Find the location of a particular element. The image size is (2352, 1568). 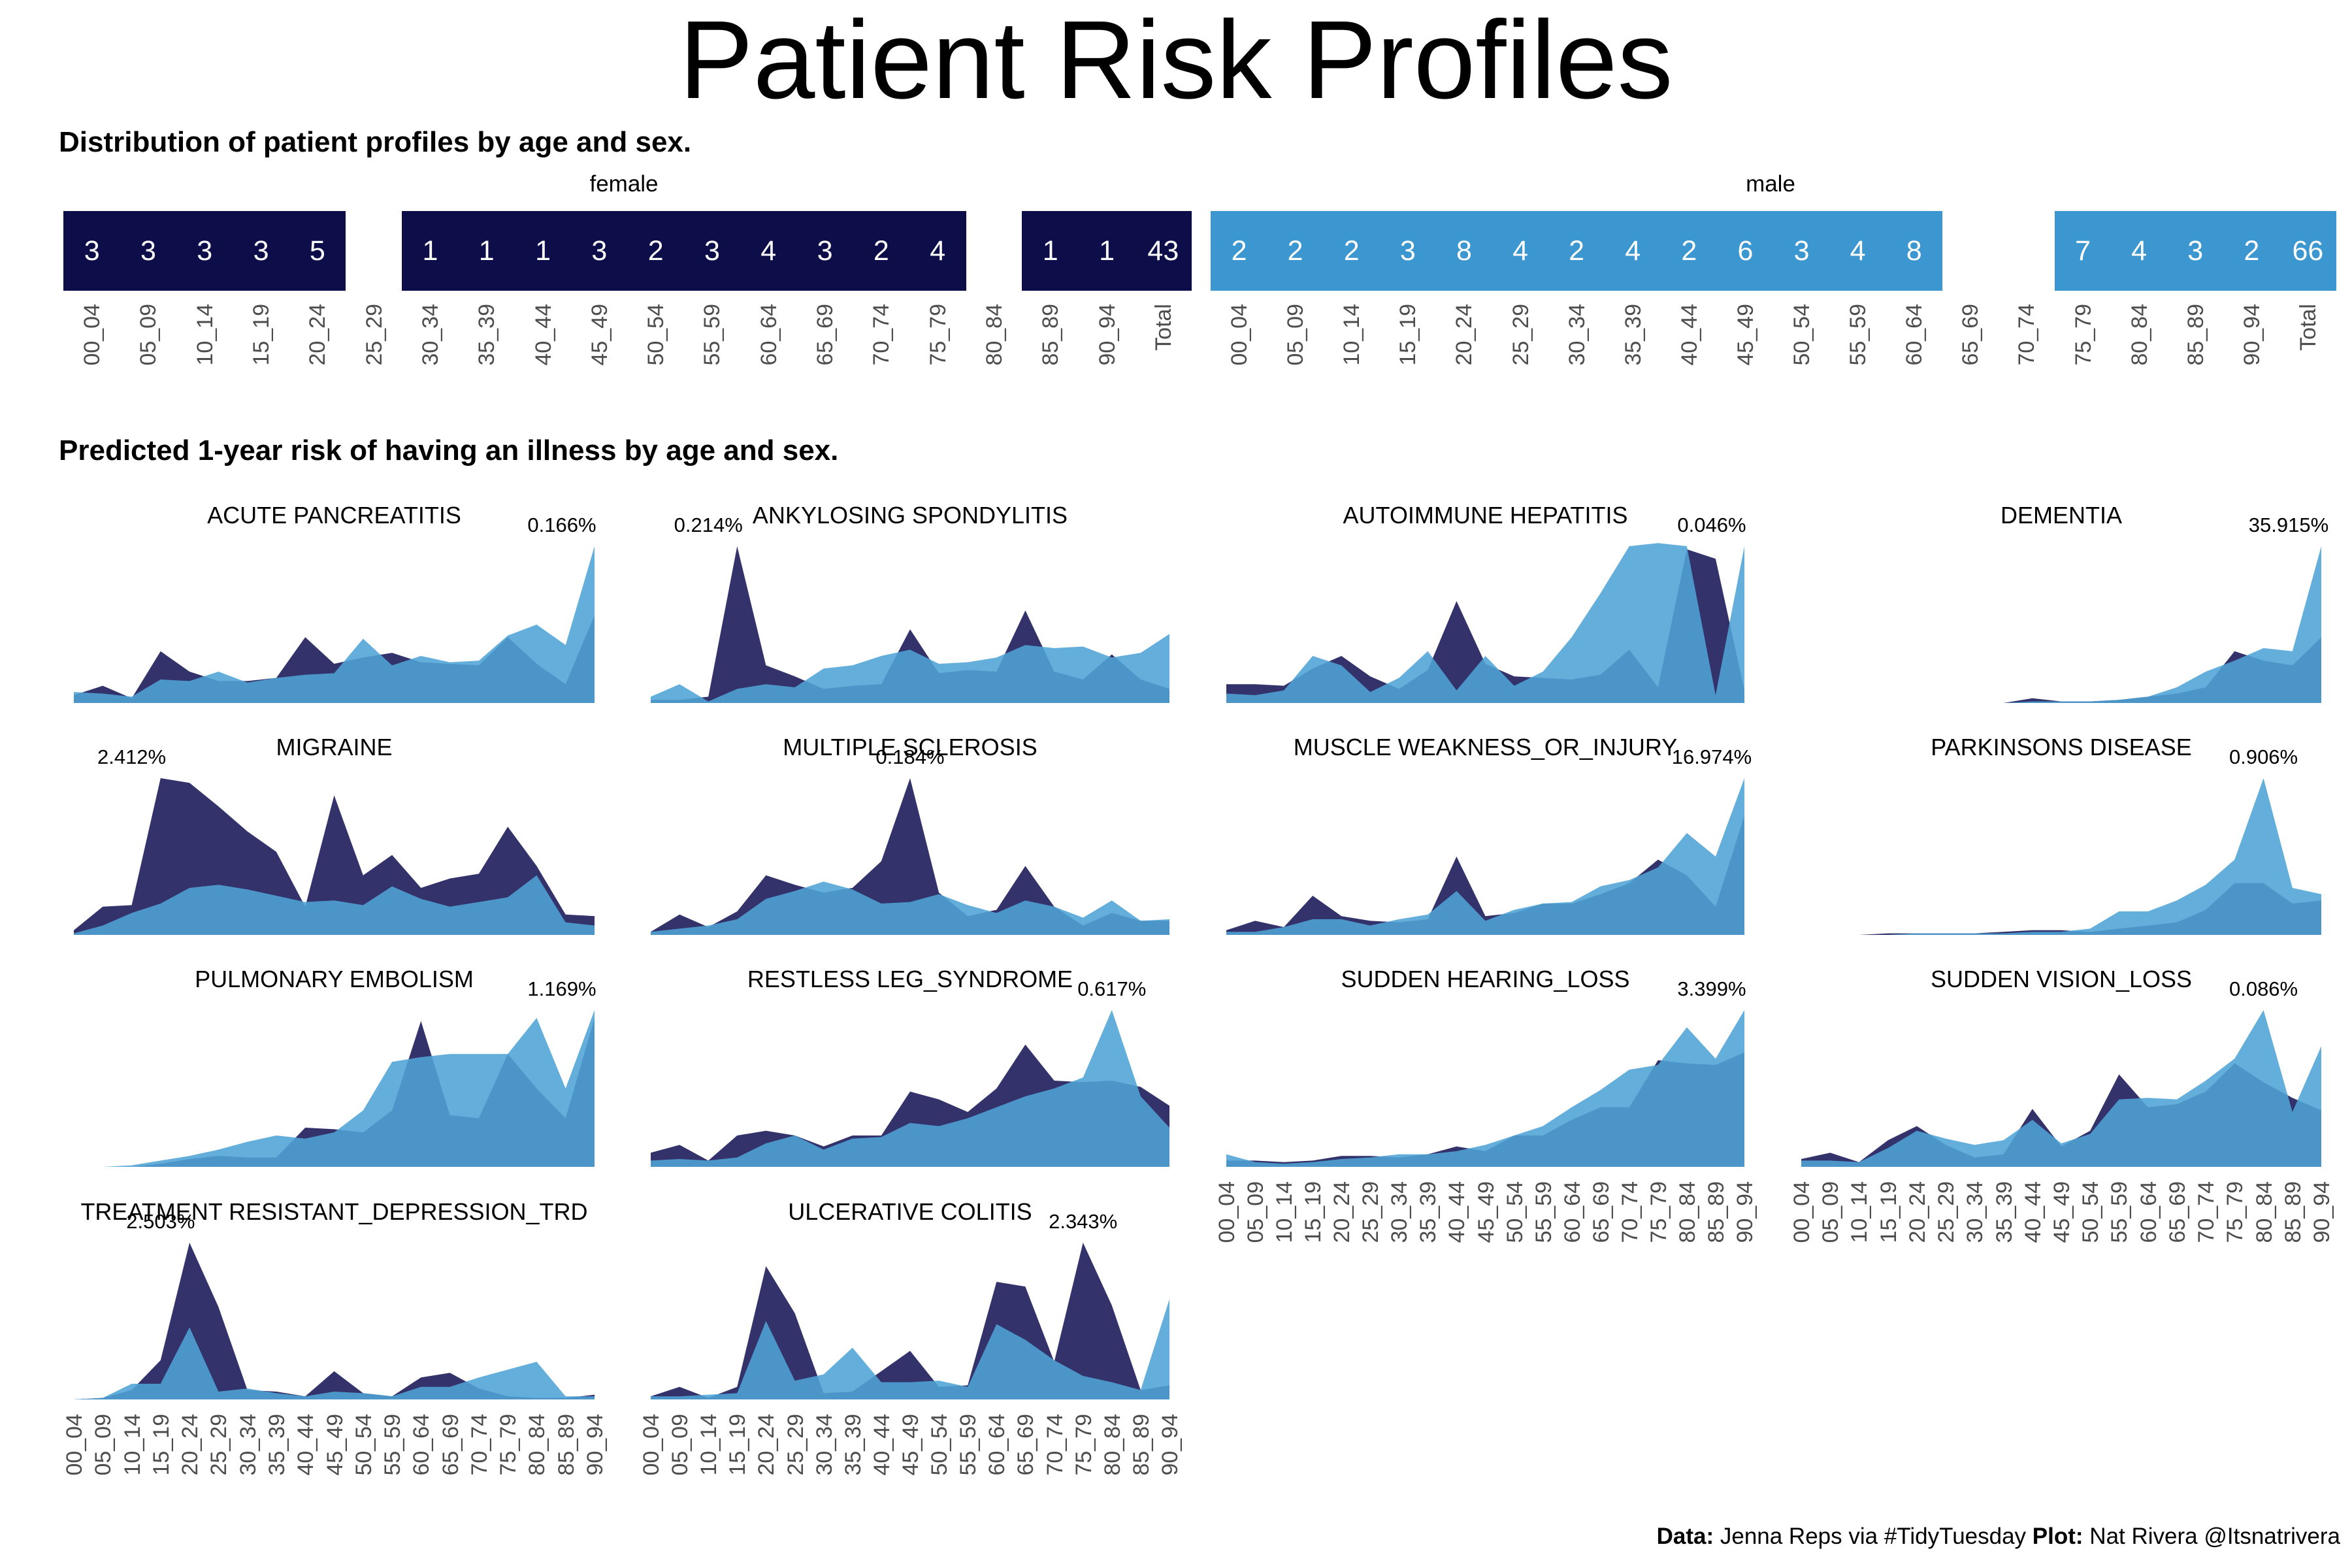

female-age-tick: 50_54 is located at coordinates (656, 335).